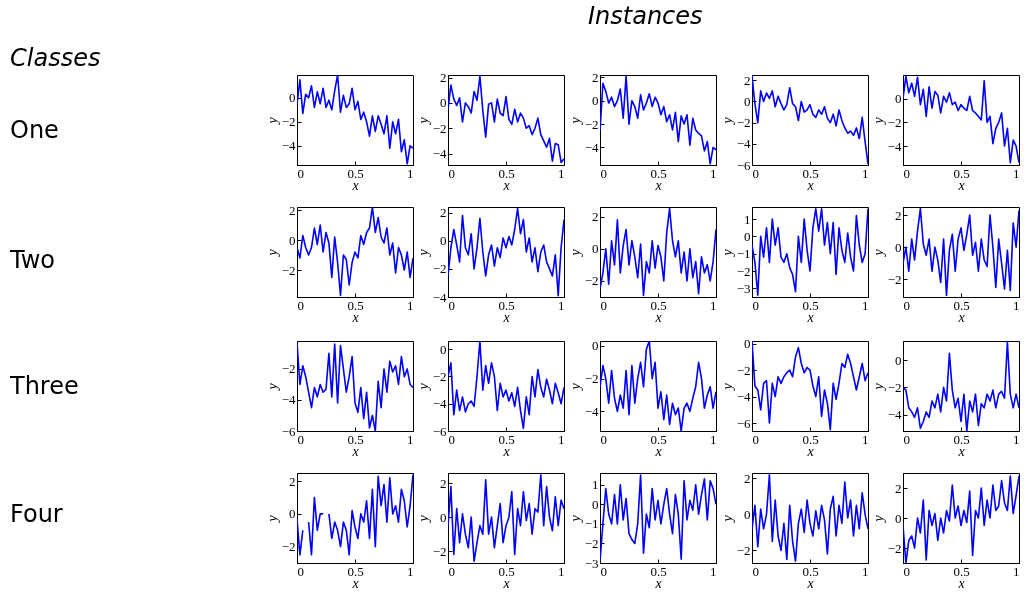 The height and width of the screenshot is (593, 1024). Describe the element at coordinates (44, 386) in the screenshot. I see `text: Three` at that location.